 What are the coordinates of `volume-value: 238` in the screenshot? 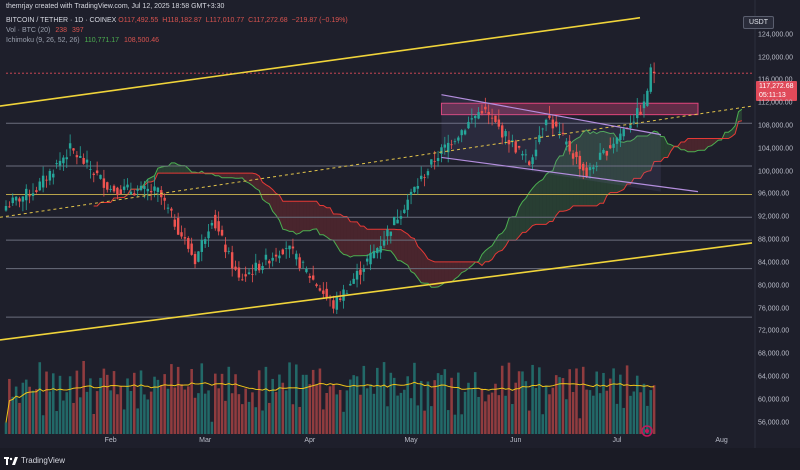 It's located at (61, 30).